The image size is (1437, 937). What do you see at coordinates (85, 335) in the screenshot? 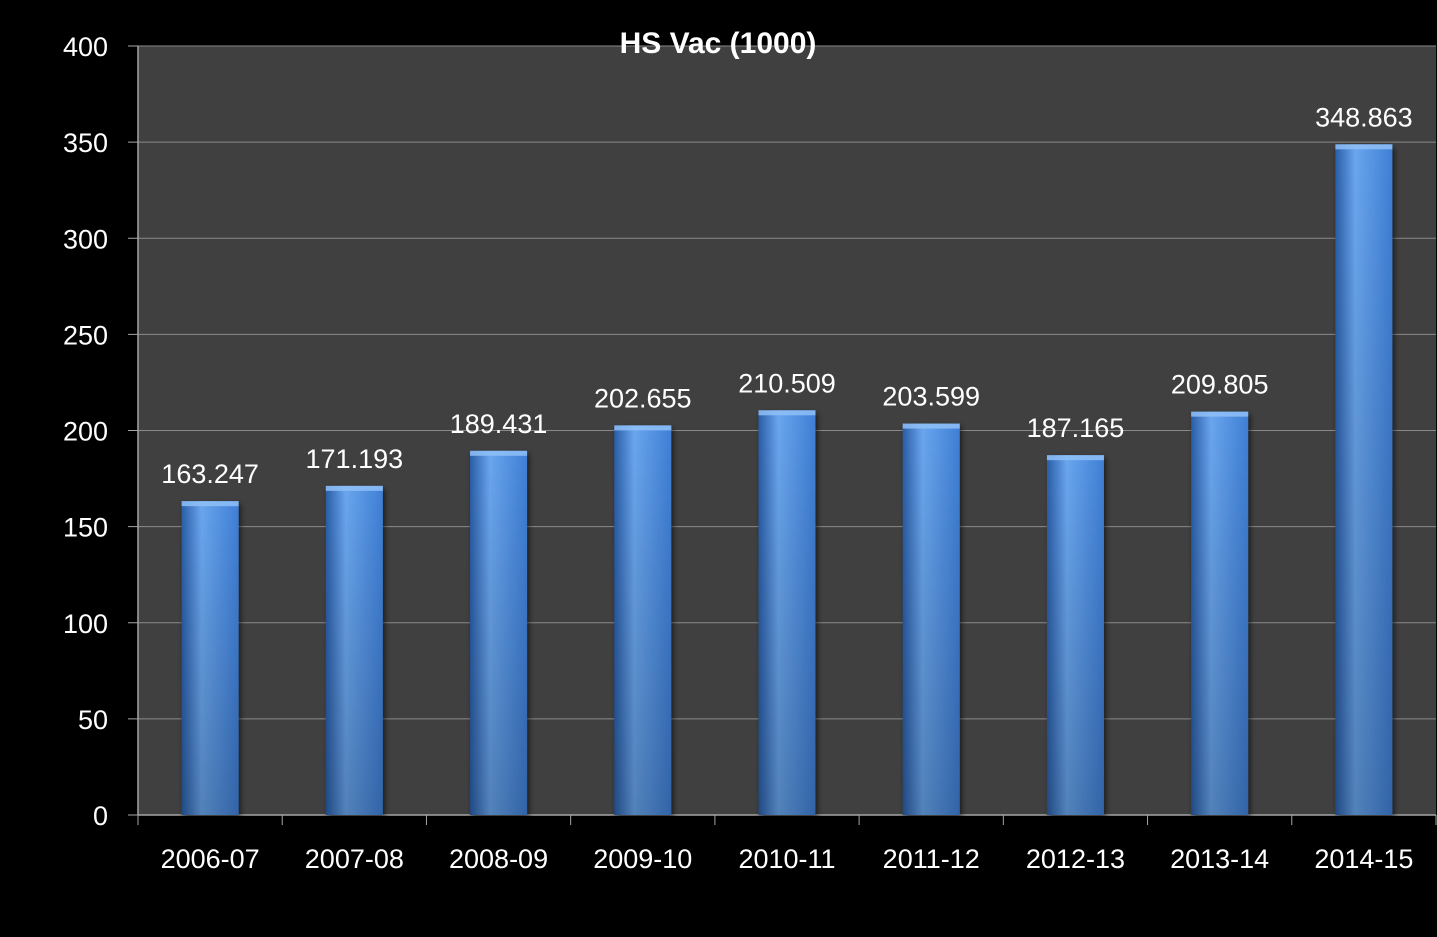
I see `y-tick-label: 250` at bounding box center [85, 335].